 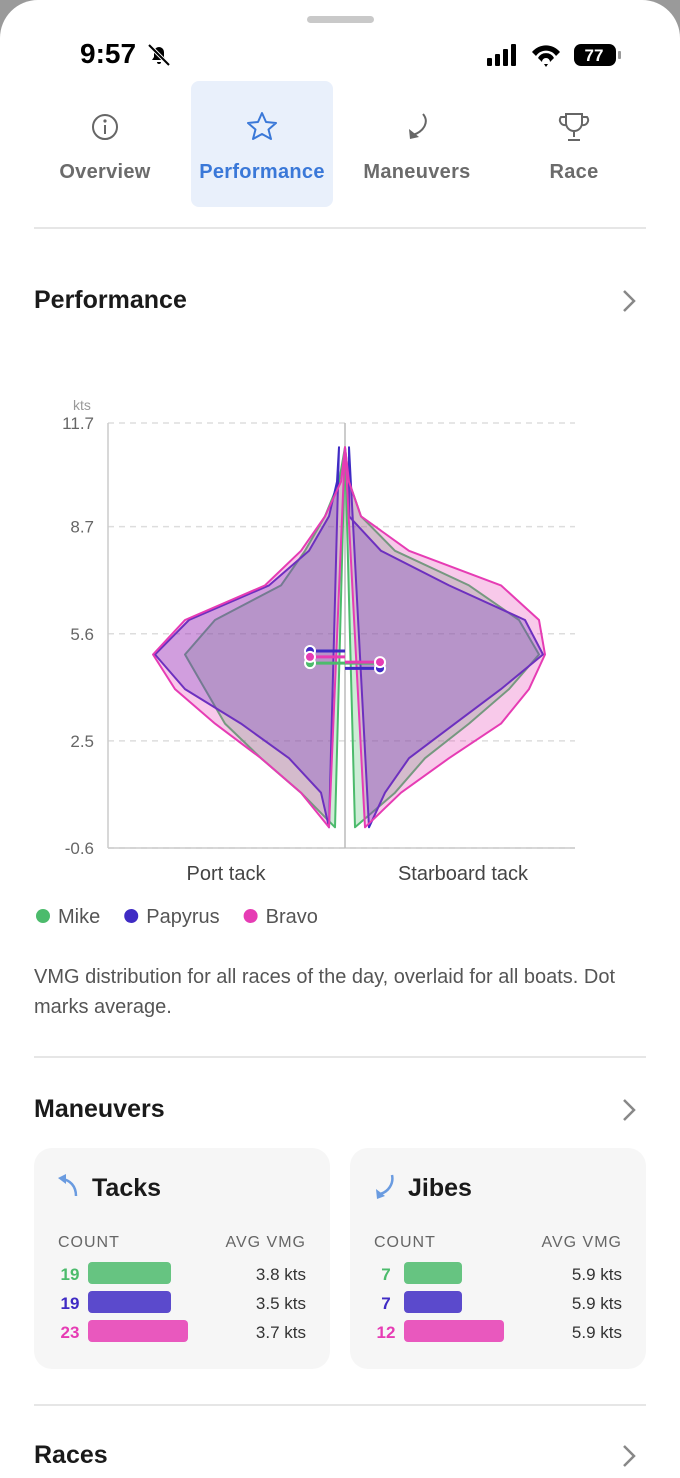 What do you see at coordinates (82, 634) in the screenshot?
I see `y-tick-label: 5.6` at bounding box center [82, 634].